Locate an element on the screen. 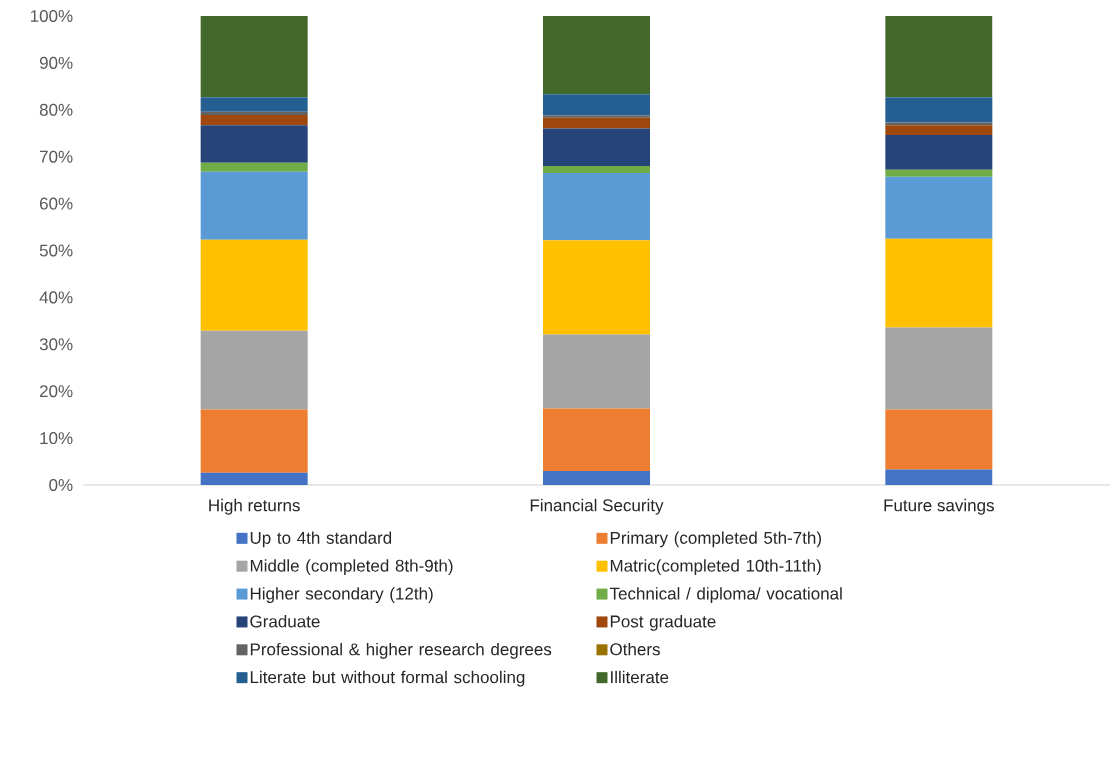 The width and height of the screenshot is (1112, 767). legend-label: Others is located at coordinates (635, 649).